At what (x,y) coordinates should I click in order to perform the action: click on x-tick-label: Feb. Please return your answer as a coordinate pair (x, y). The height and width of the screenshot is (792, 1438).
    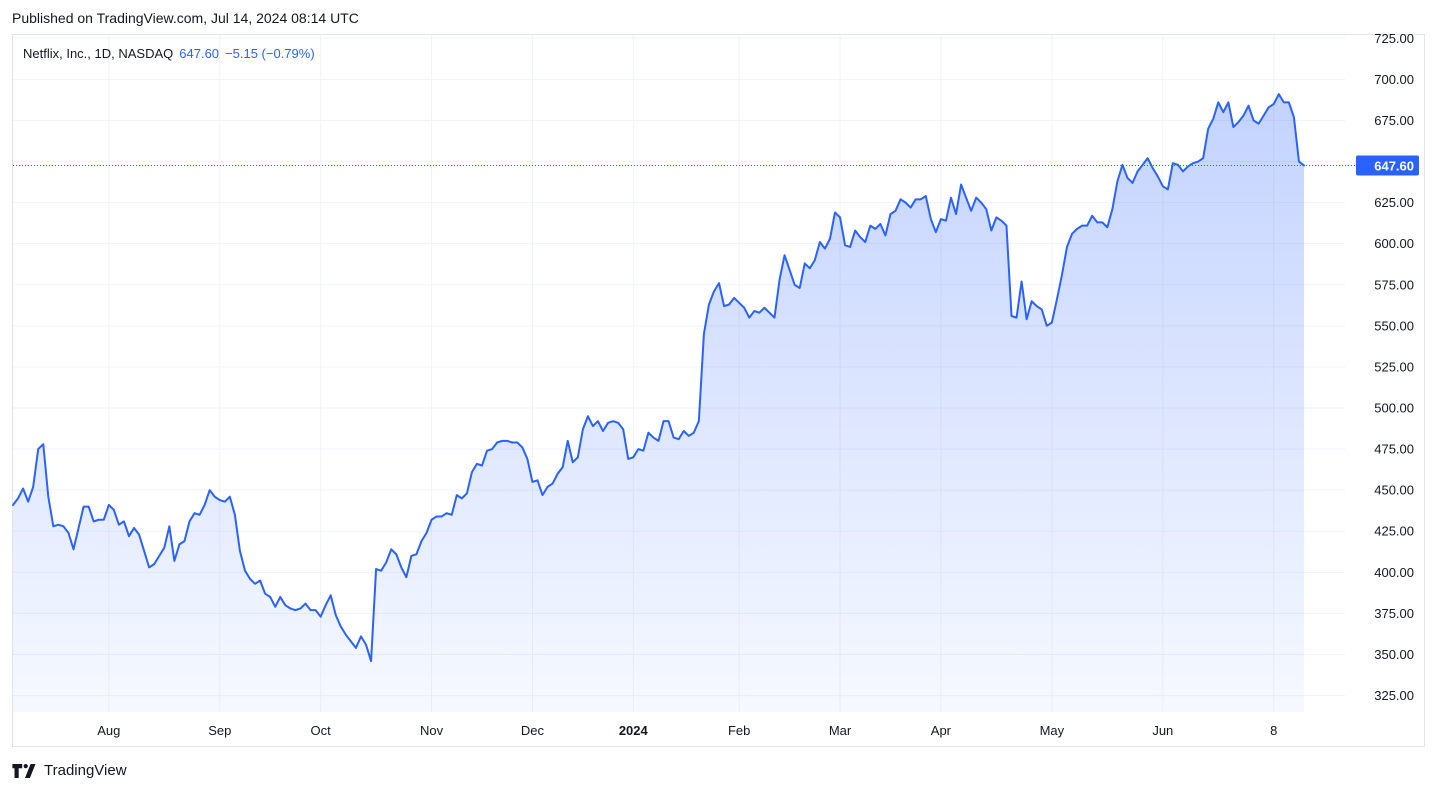
    Looking at the image, I should click on (739, 730).